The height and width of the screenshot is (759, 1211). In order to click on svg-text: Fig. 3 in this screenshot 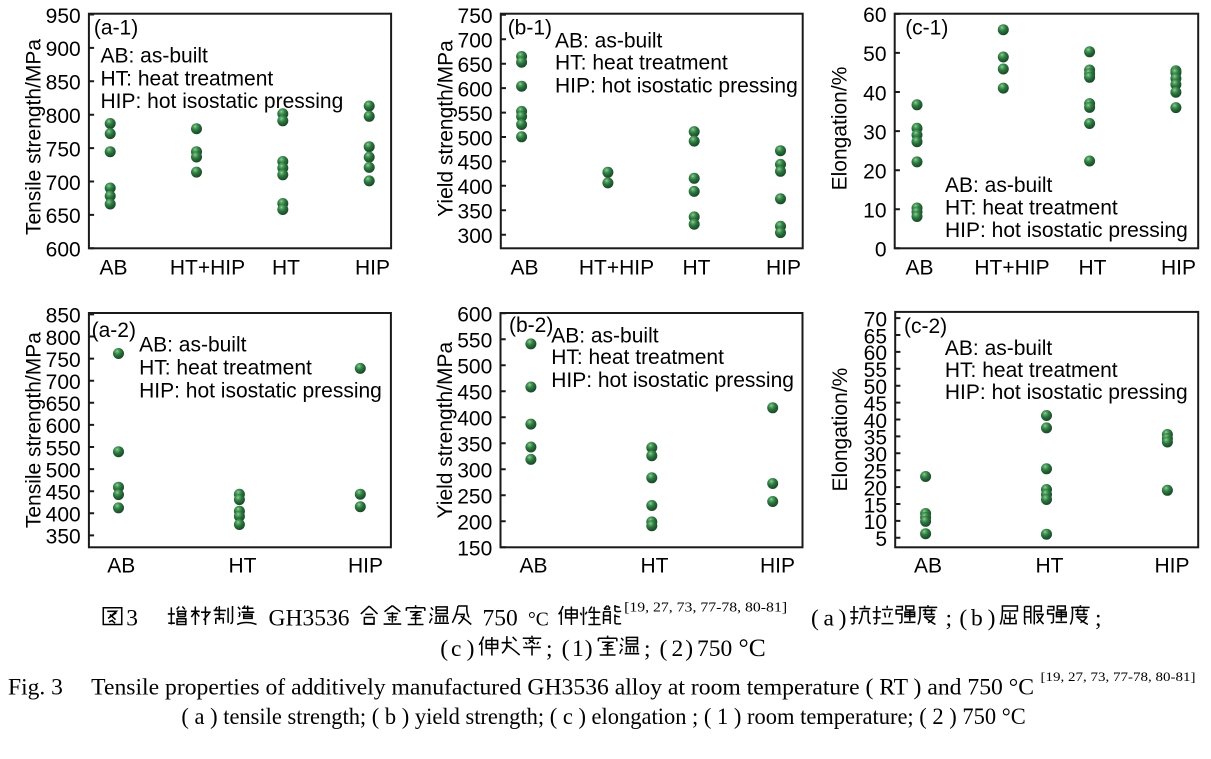, I will do `click(35, 688)`.